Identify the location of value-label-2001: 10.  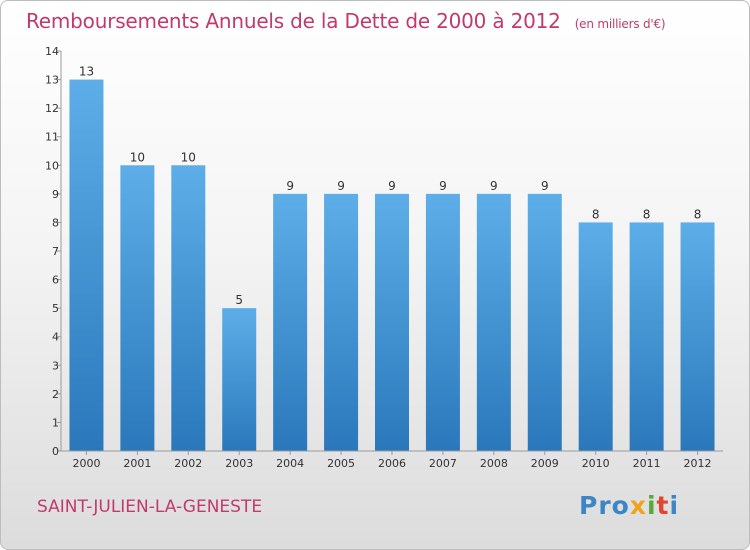
(137, 157).